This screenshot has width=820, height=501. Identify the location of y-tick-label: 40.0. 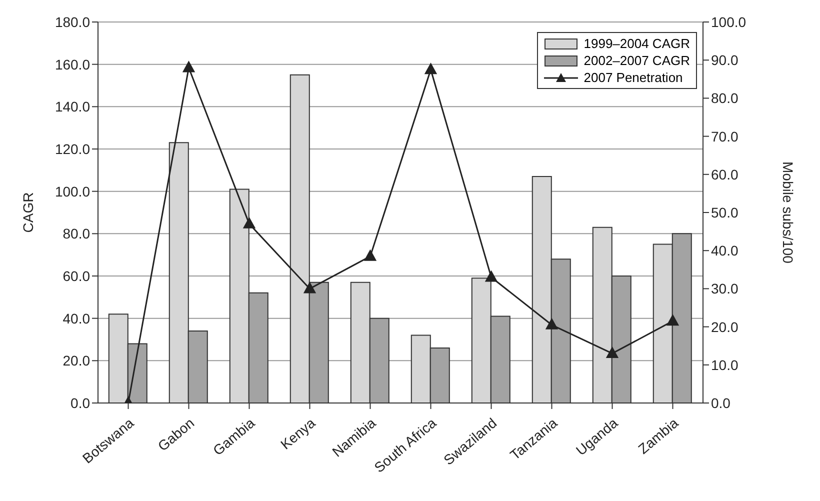
(76, 318).